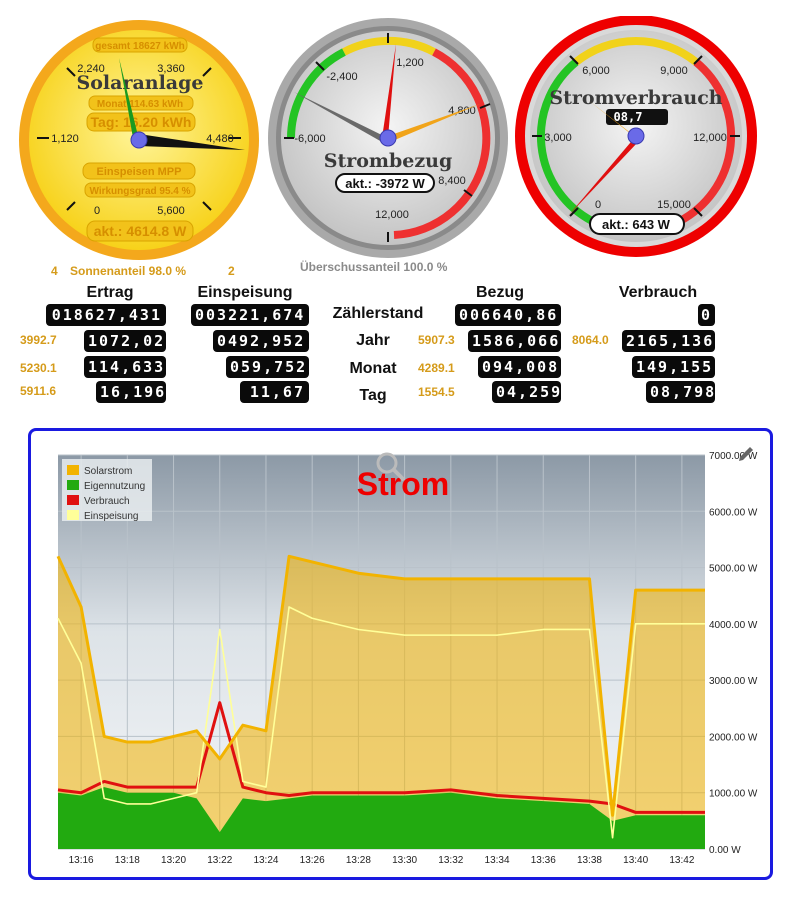 The width and height of the screenshot is (793, 913). Describe the element at coordinates (519, 367) in the screenshot. I see `bezug-monat: 094,008` at that location.